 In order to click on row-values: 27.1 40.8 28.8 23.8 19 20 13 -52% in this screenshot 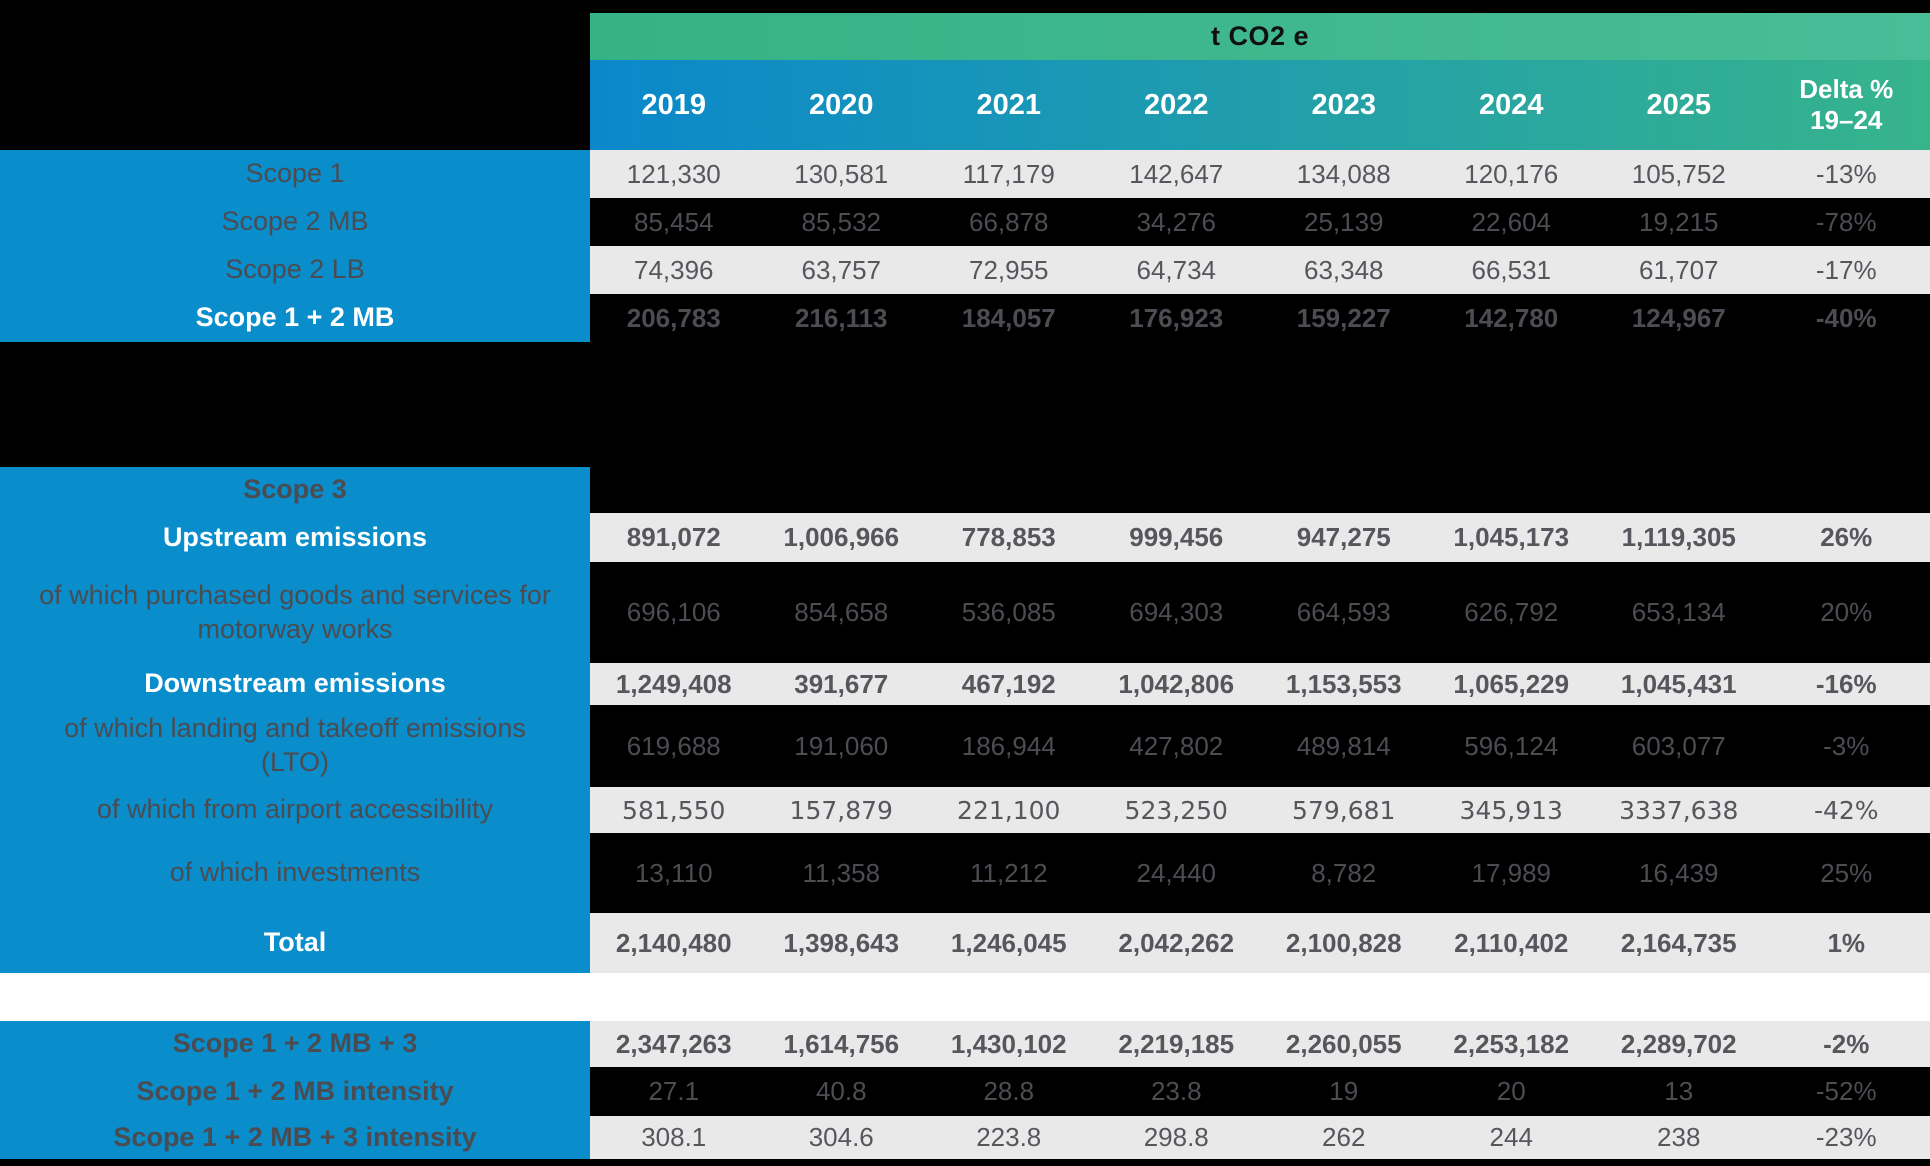, I will do `click(1260, 1091)`.